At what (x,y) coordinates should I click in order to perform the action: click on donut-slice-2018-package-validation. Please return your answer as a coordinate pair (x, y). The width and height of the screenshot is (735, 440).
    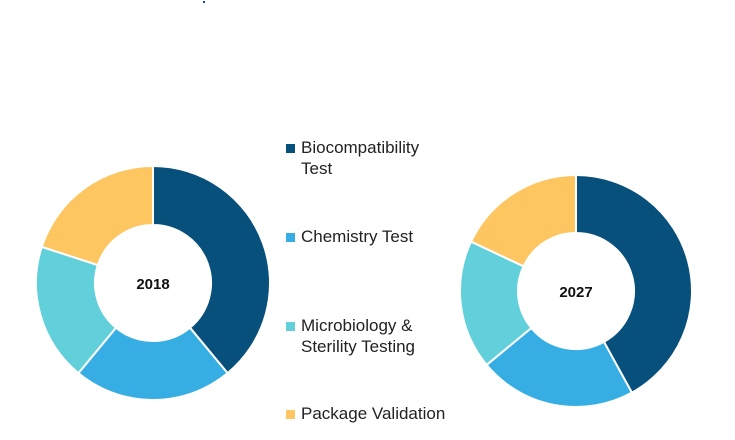
    Looking at the image, I should click on (97, 215).